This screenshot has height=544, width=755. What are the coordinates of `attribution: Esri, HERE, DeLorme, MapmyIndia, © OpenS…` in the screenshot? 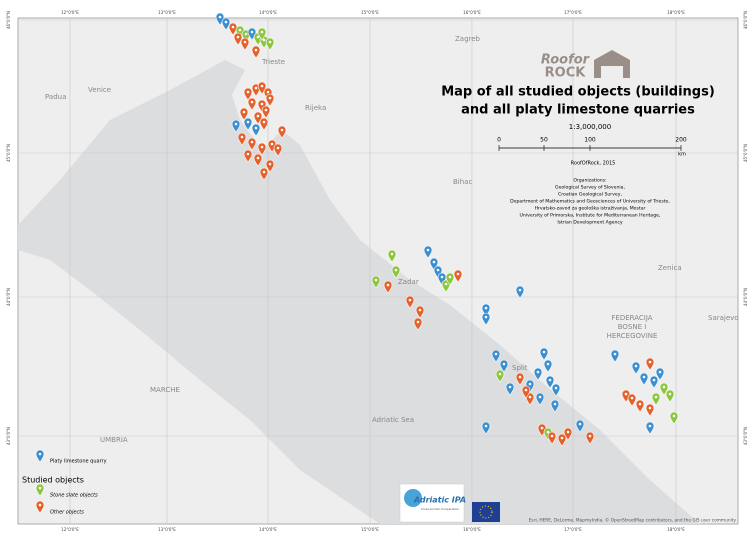 It's located at (633, 520).